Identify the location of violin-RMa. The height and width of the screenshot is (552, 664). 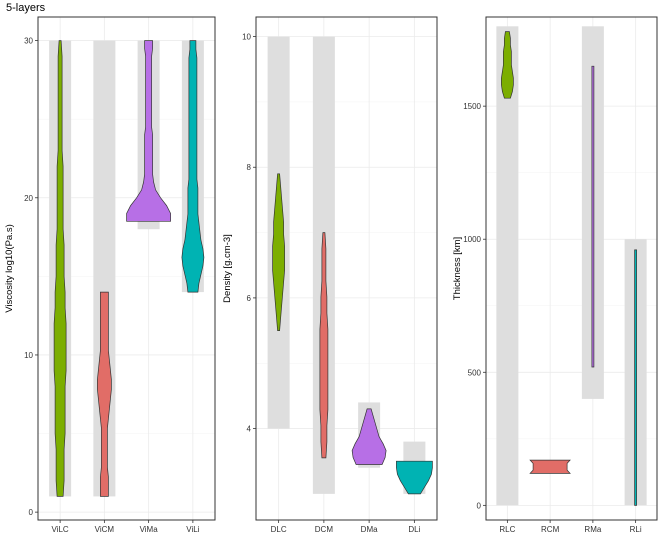
(593, 216).